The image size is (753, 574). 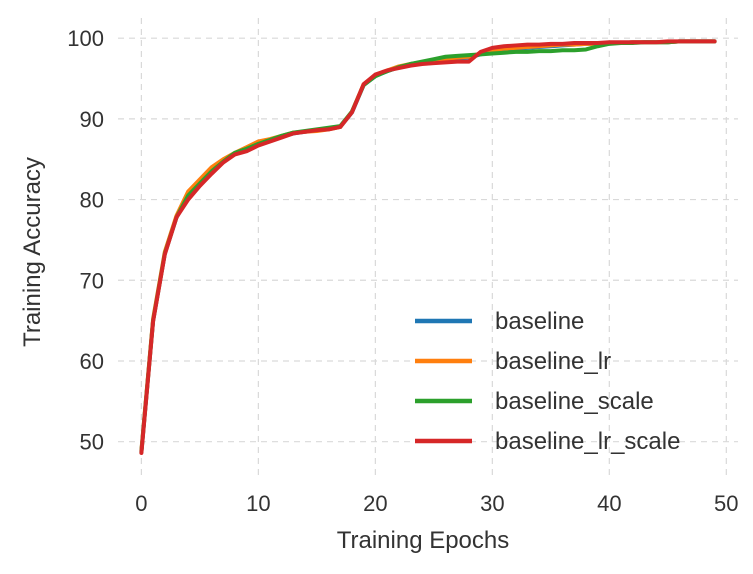 What do you see at coordinates (574, 401) in the screenshot?
I see `legend-label: baseline_scale` at bounding box center [574, 401].